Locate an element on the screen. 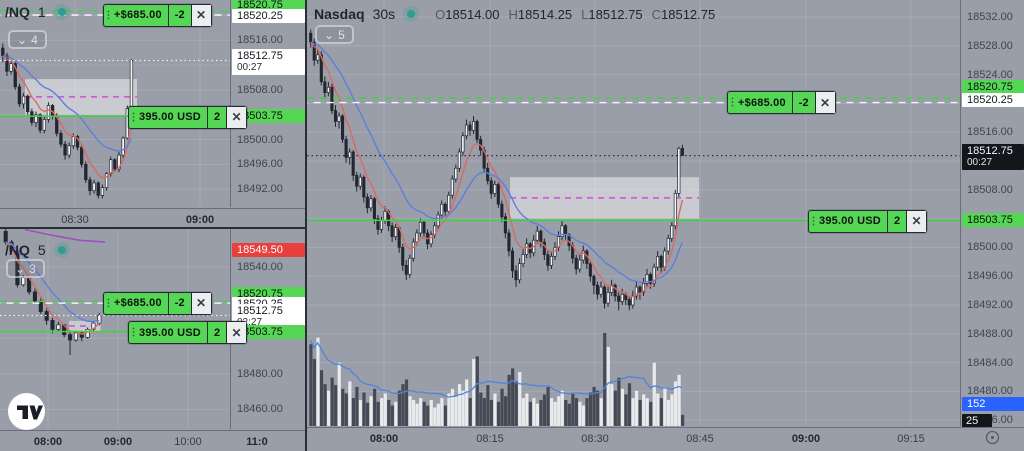 This screenshot has width=1024, height=451. price-scale-label: 152 is located at coordinates (993, 404).